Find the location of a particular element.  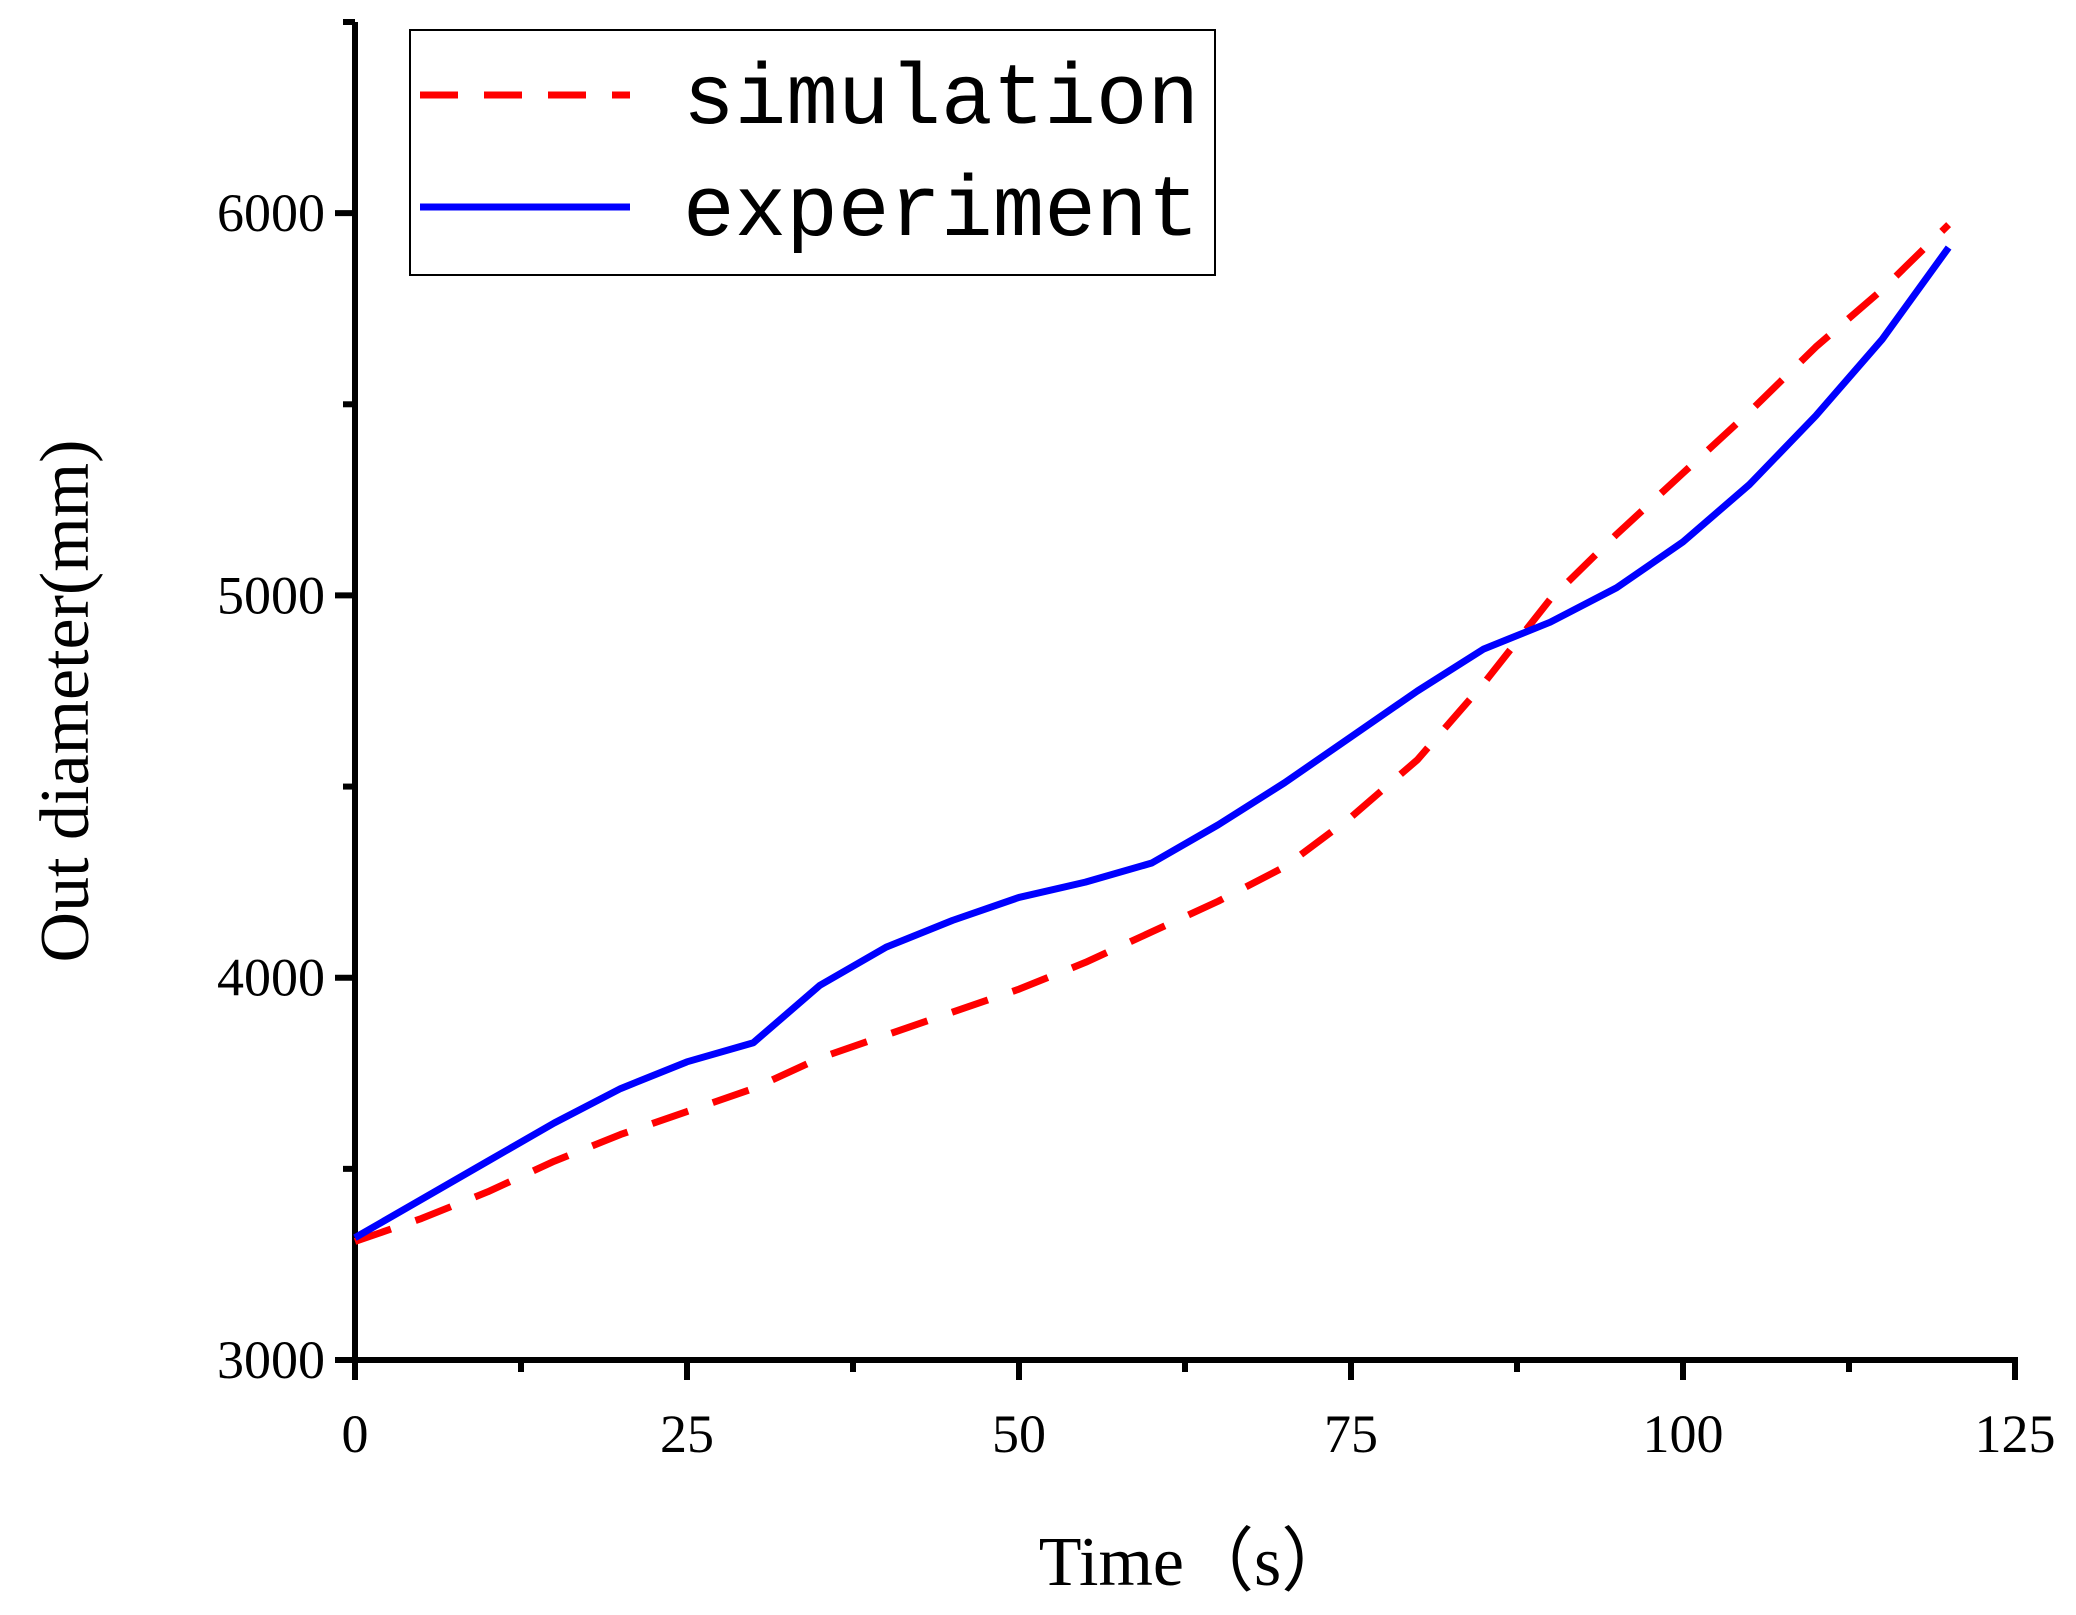

legend-box is located at coordinates (812, 152).